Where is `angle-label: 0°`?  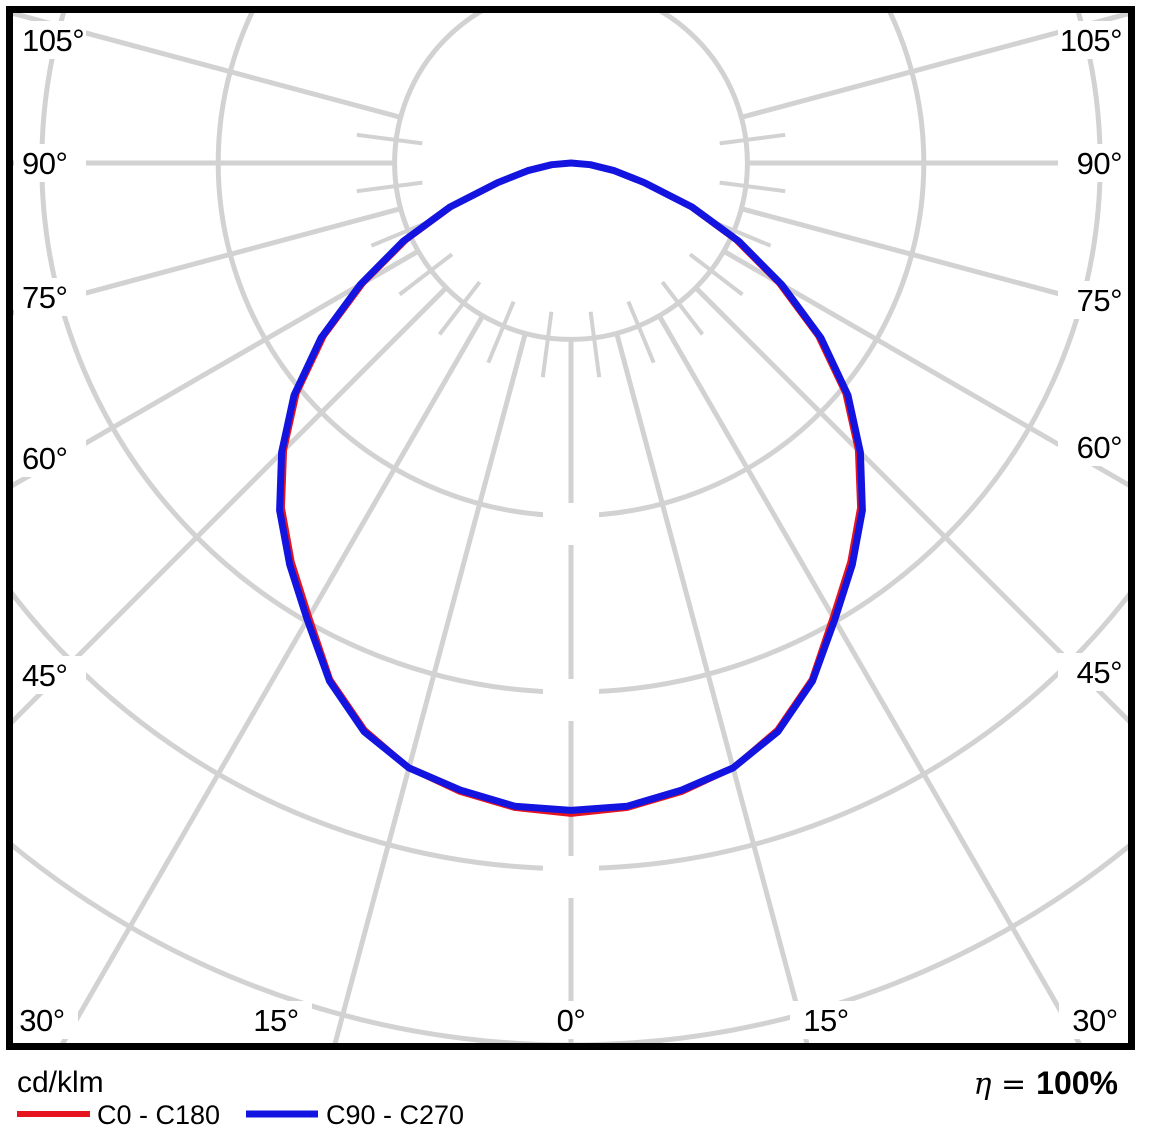
angle-label: 0° is located at coordinates (571, 1020).